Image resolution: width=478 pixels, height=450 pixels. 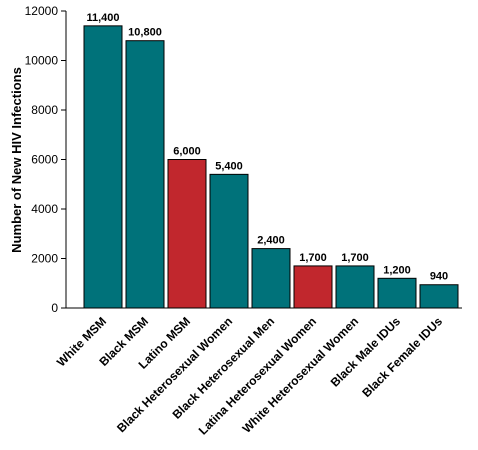 What do you see at coordinates (54, 308) in the screenshot?
I see `y-tick-label: 0` at bounding box center [54, 308].